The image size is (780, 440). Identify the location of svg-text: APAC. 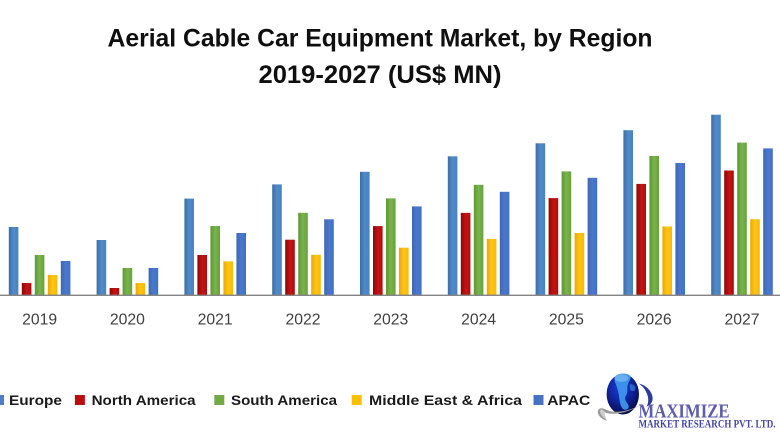
(568, 400).